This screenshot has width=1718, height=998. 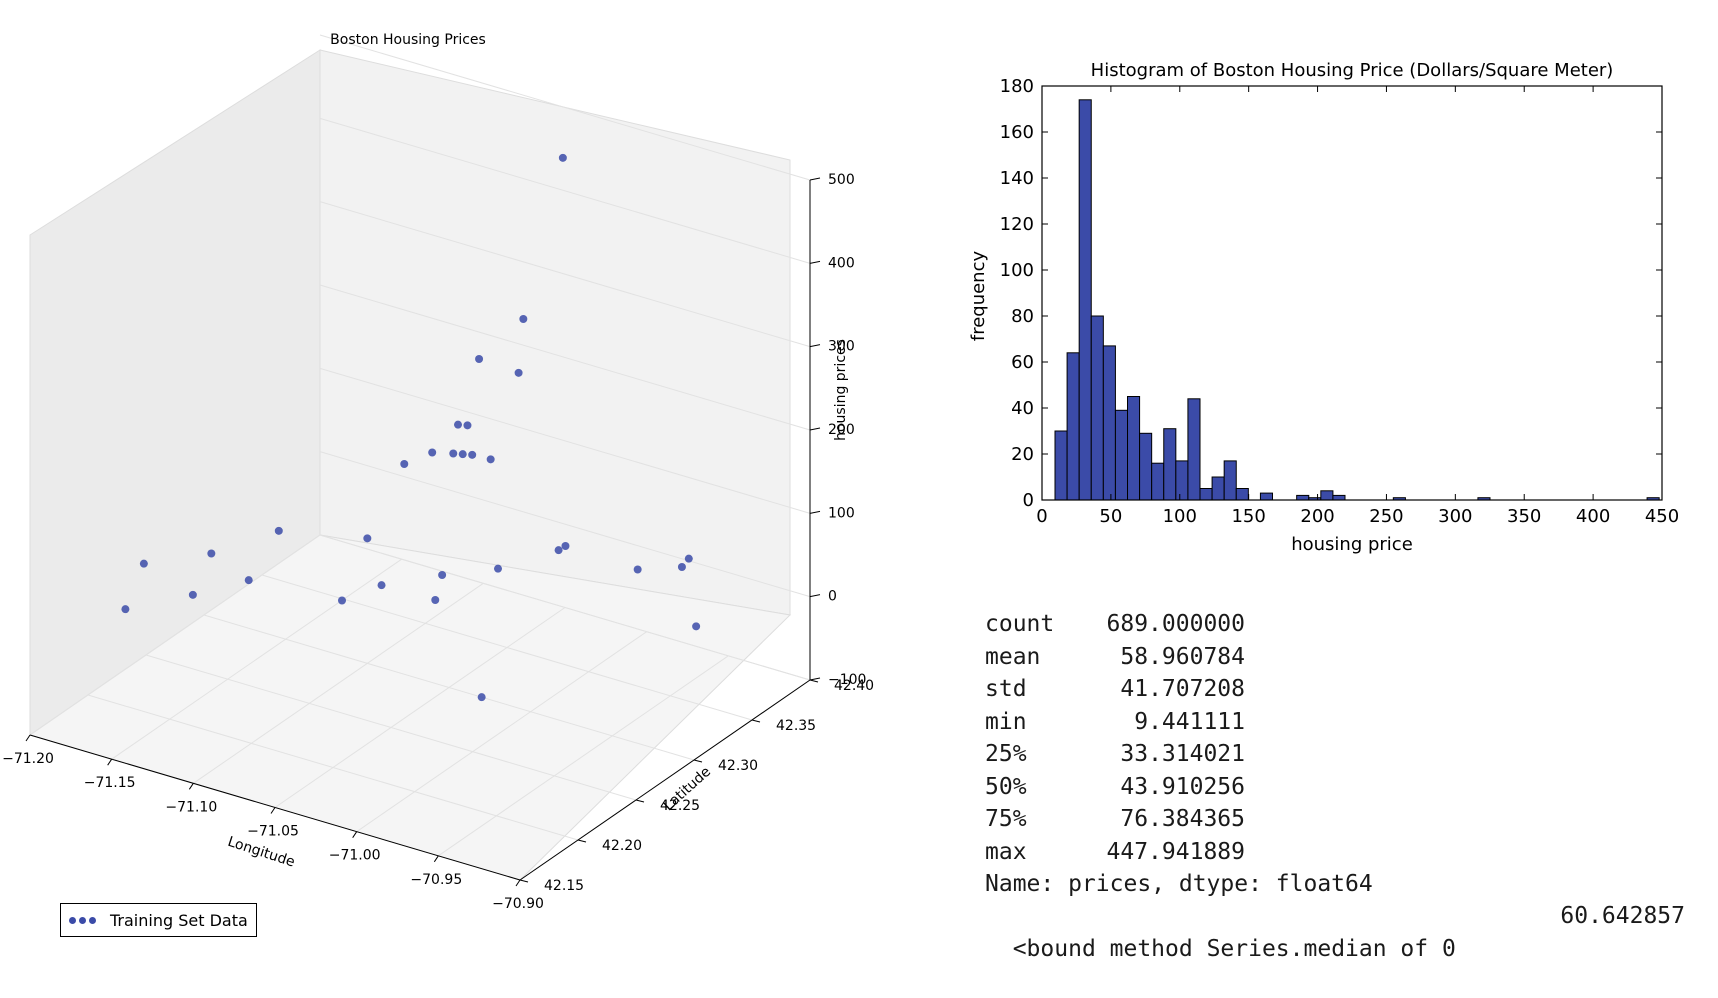 What do you see at coordinates (847, 680) in the screenshot?
I see `z-tick-label: −100` at bounding box center [847, 680].